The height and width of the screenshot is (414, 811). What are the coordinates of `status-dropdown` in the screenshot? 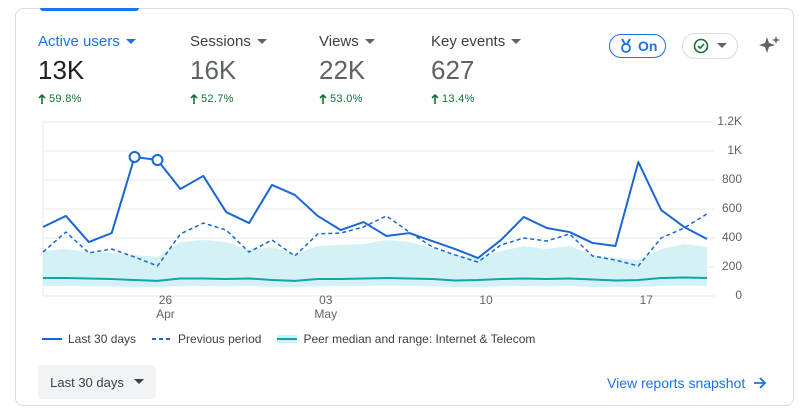 It's located at (710, 46).